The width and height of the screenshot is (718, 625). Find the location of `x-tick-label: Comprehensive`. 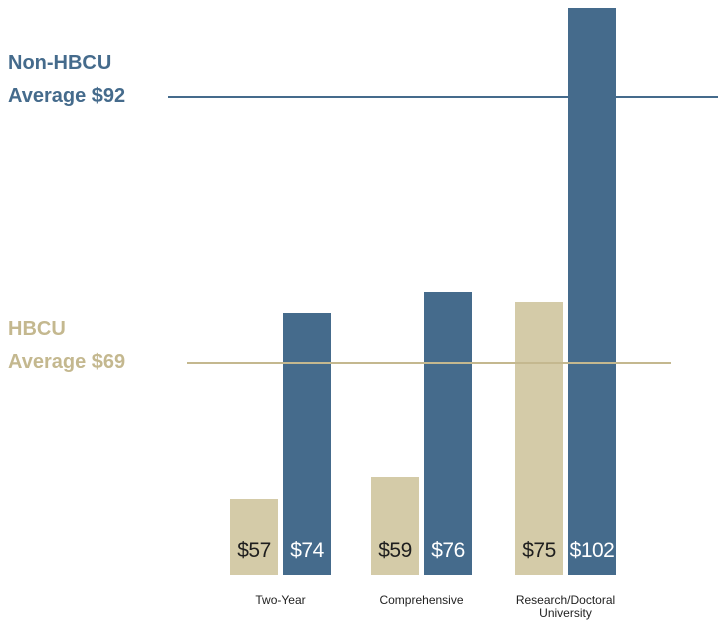

x-tick-label: Comprehensive is located at coordinates (421, 600).